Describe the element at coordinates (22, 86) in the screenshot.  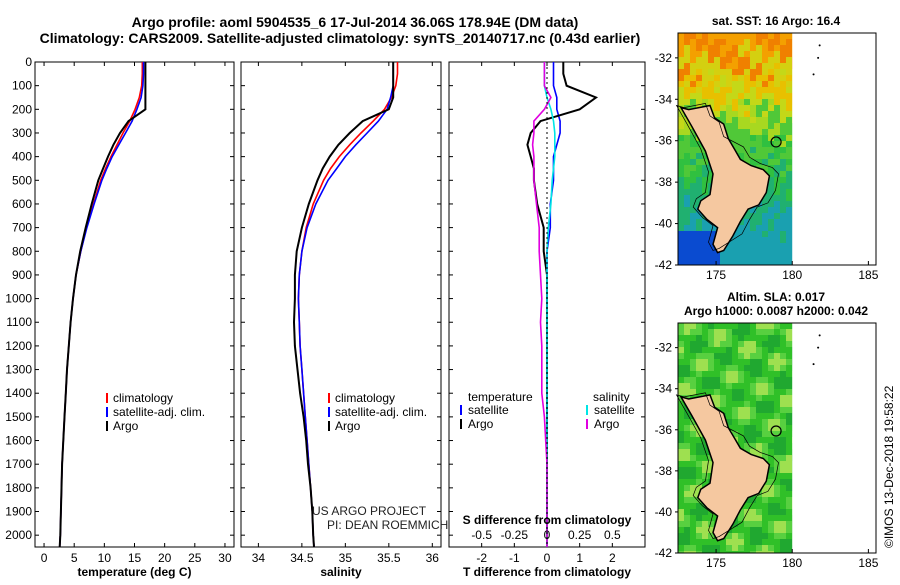
I see `depth-tick-label: 100` at that location.